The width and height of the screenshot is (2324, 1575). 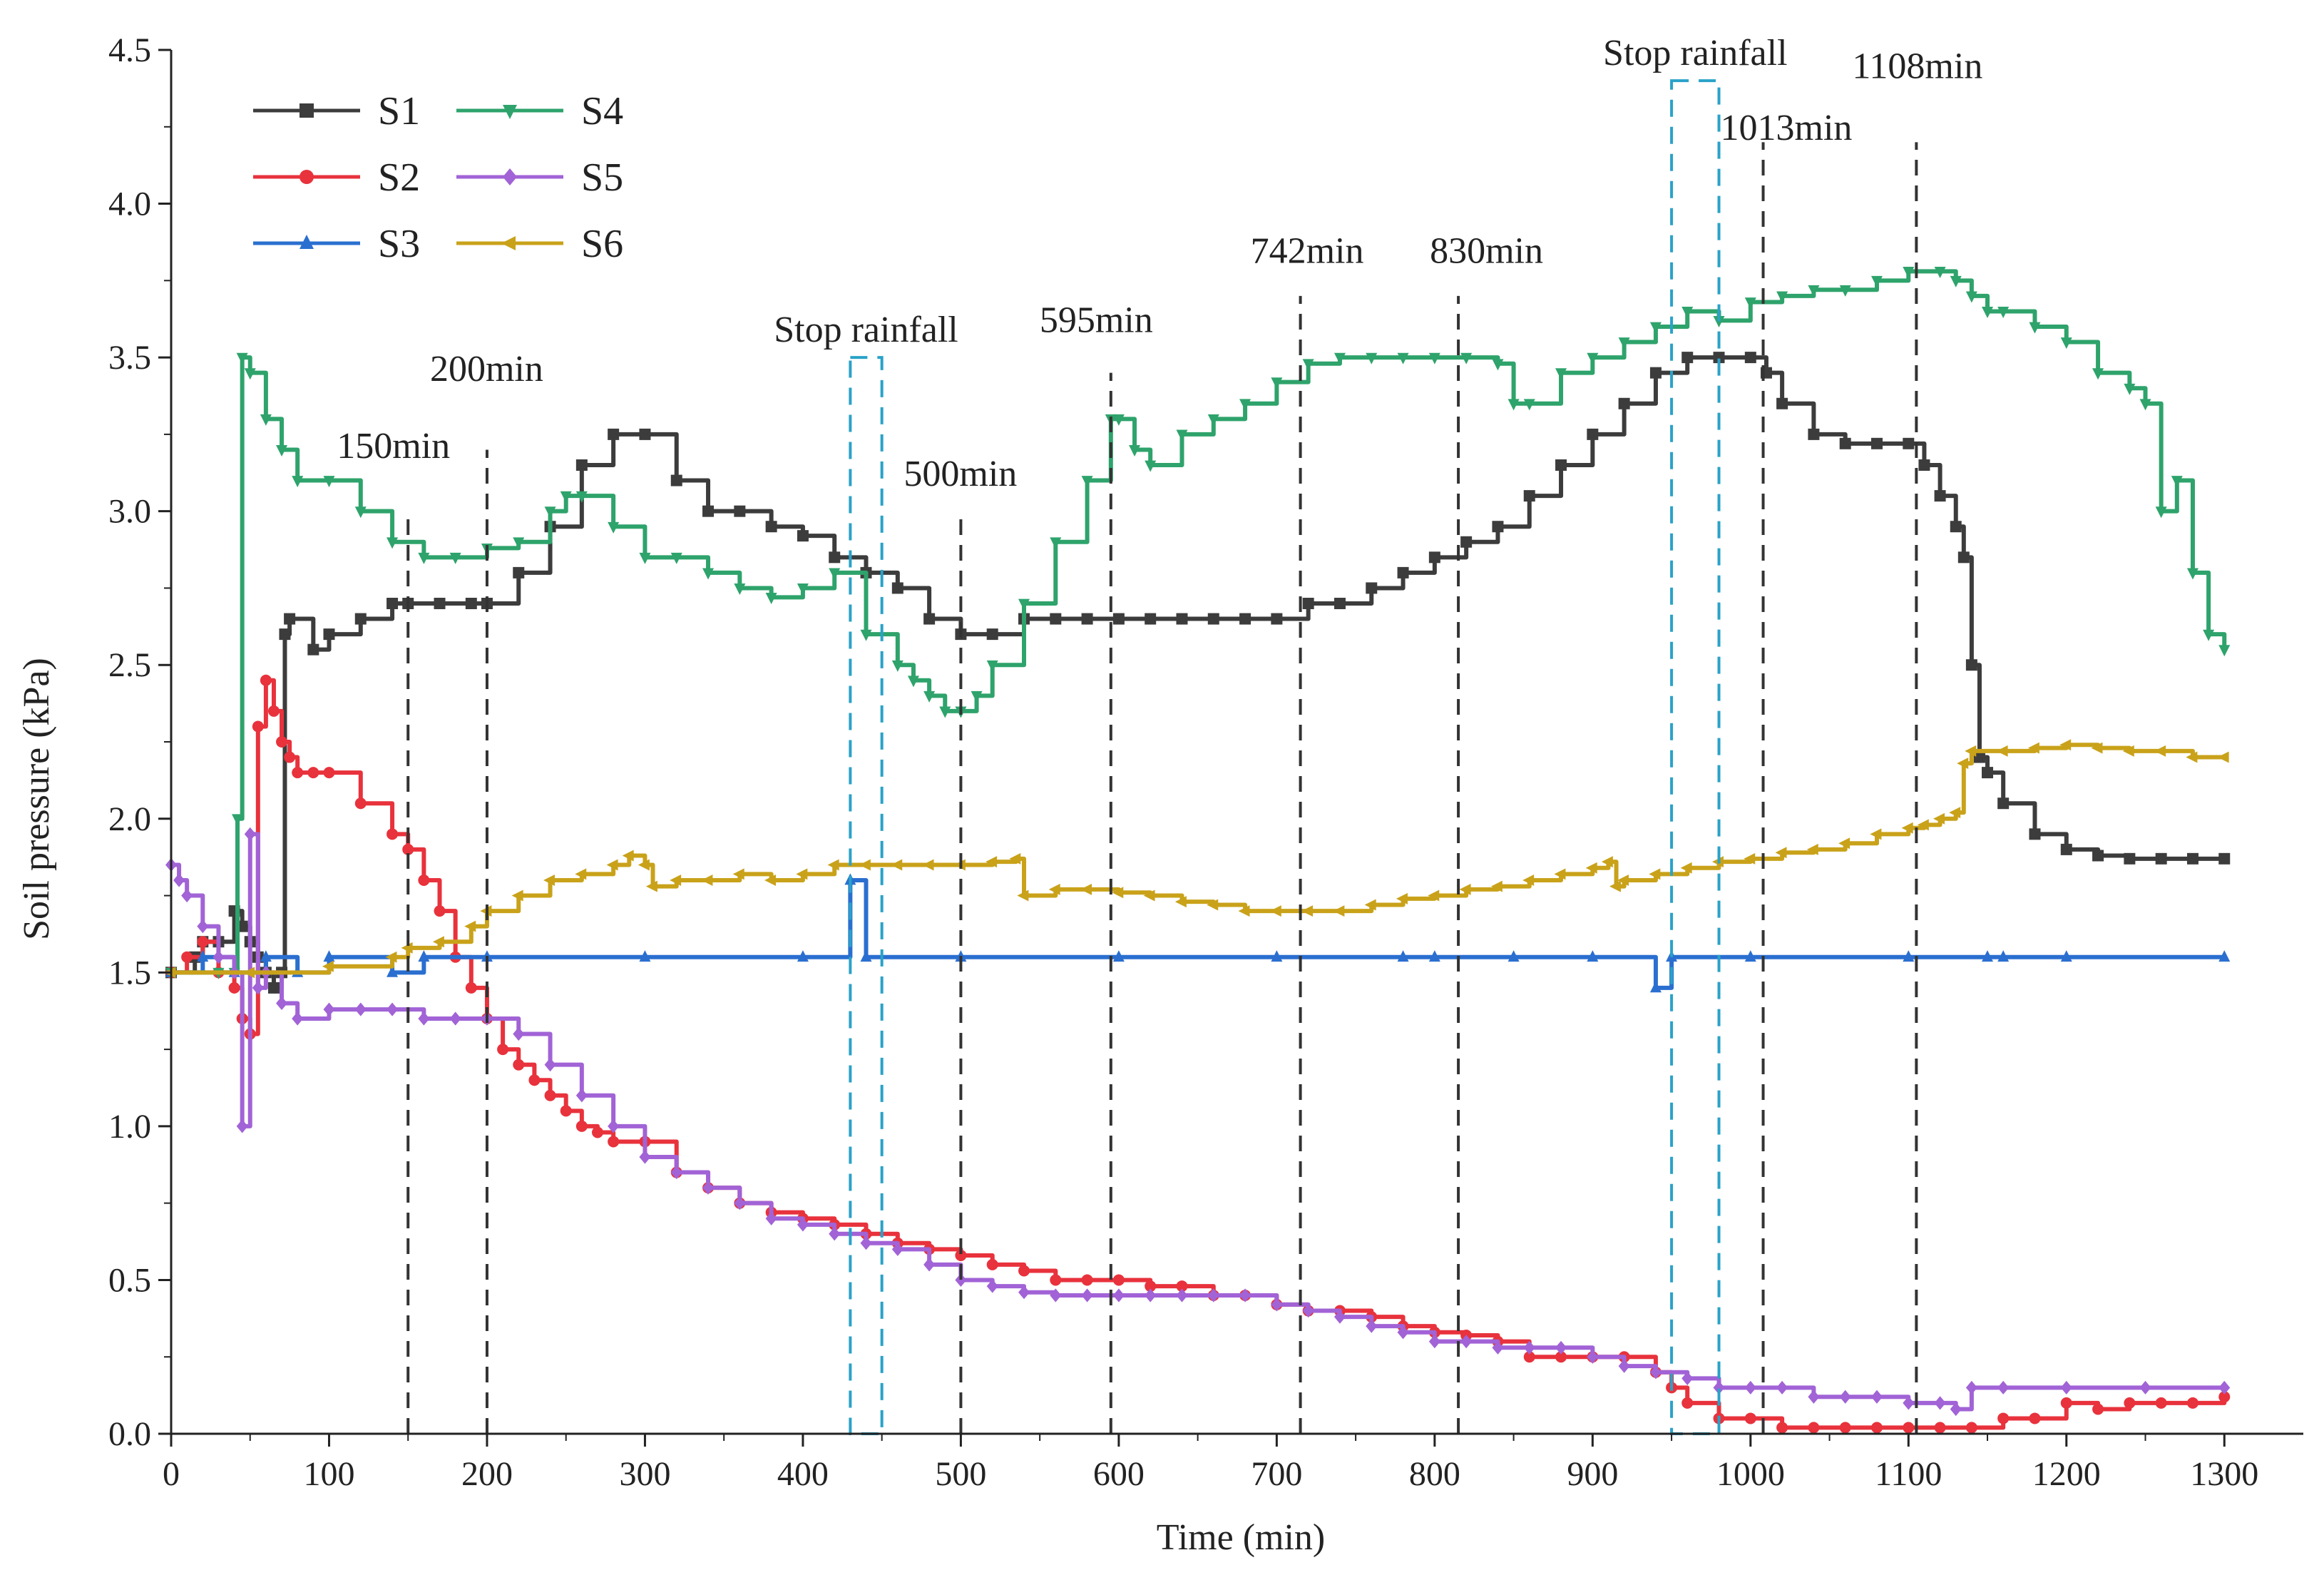 I want to click on legend-item-s1: S1, so click(x=336, y=111).